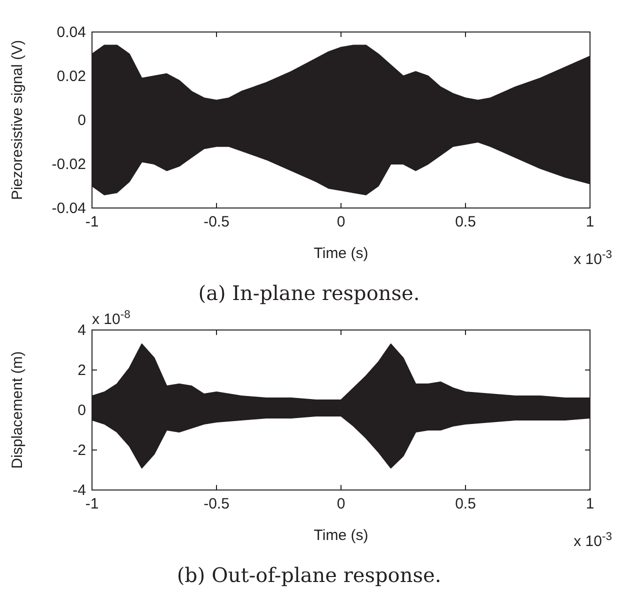 The width and height of the screenshot is (618, 608). What do you see at coordinates (17, 410) in the screenshot?
I see `y-axis-title: Displacement (m)` at bounding box center [17, 410].